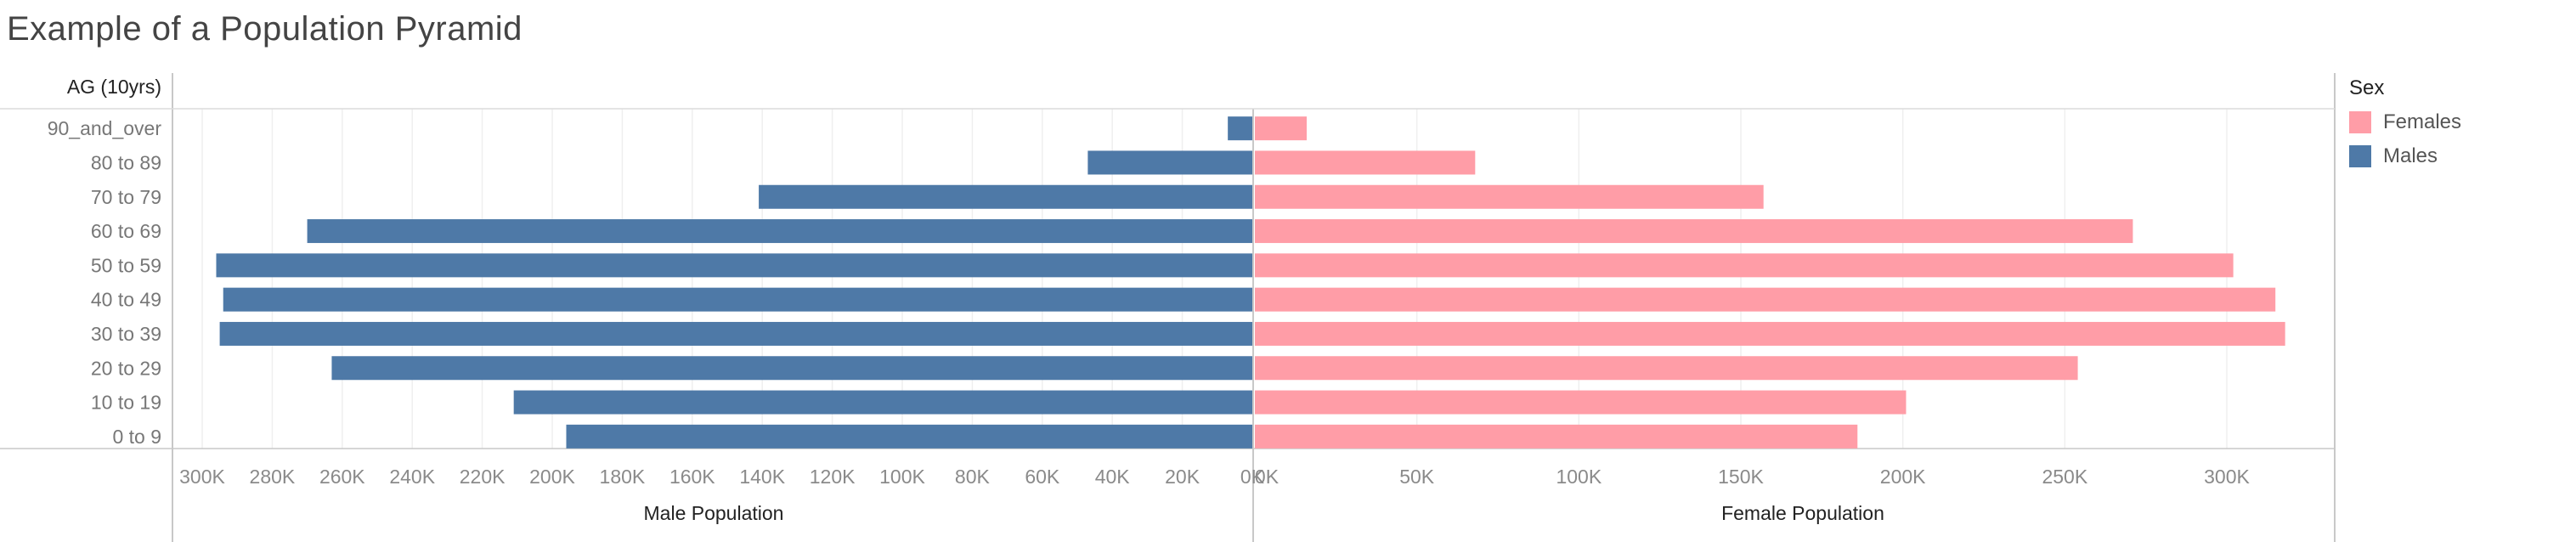  Describe the element at coordinates (342, 477) in the screenshot. I see `left-tick-label: 260K` at that location.